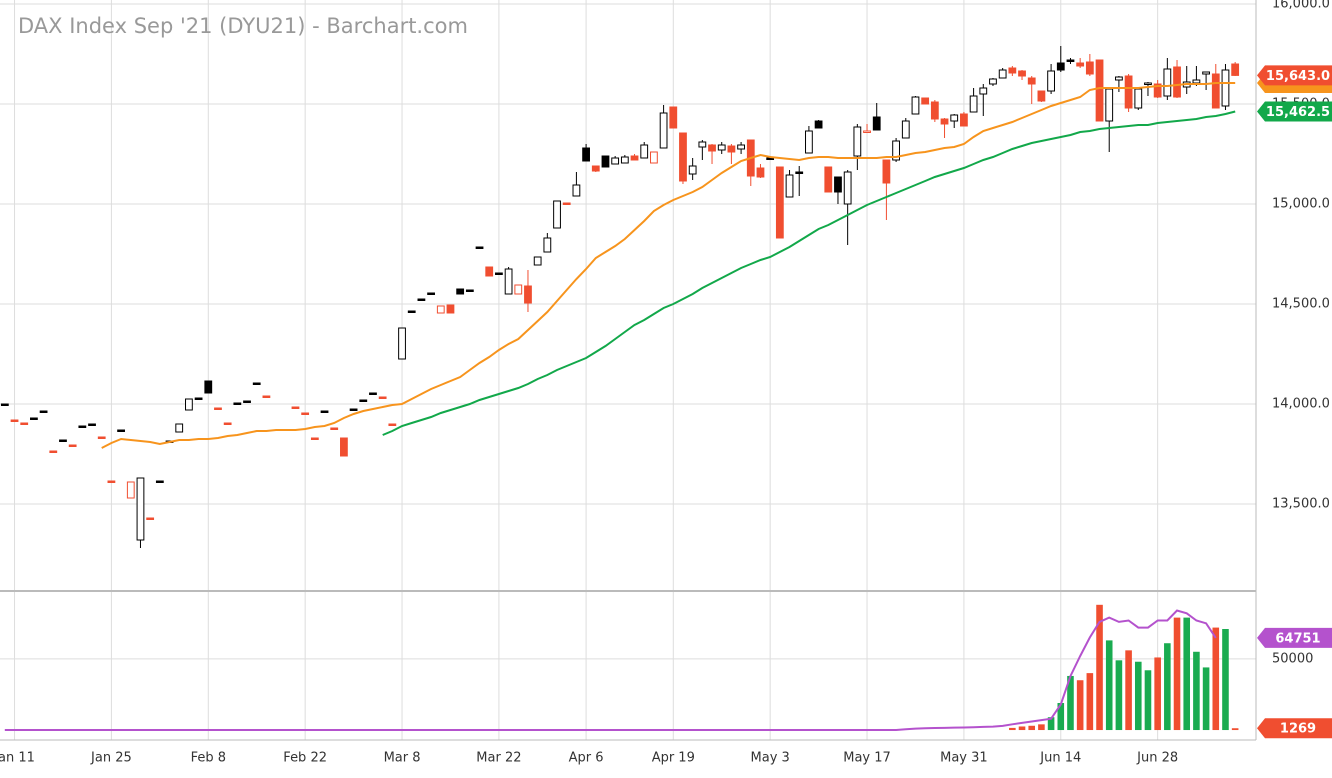  I want to click on y-tick-label: 16,000.0, so click(1301, 6).